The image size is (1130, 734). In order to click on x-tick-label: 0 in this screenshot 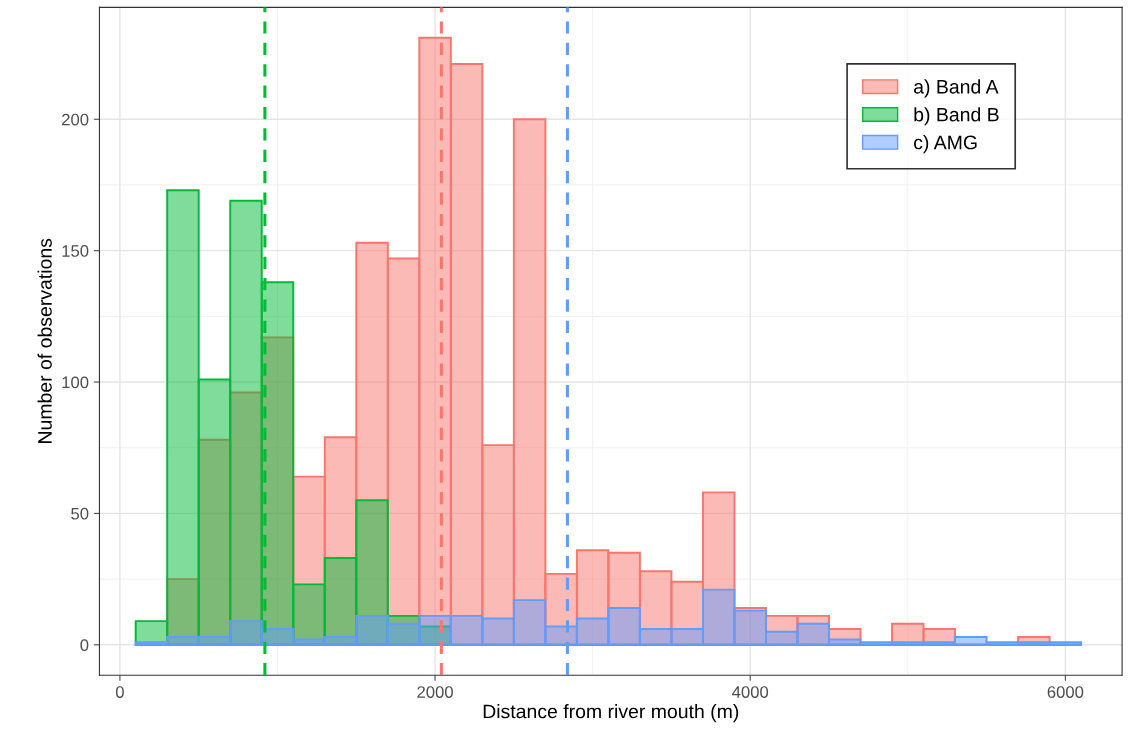, I will do `click(119, 692)`.